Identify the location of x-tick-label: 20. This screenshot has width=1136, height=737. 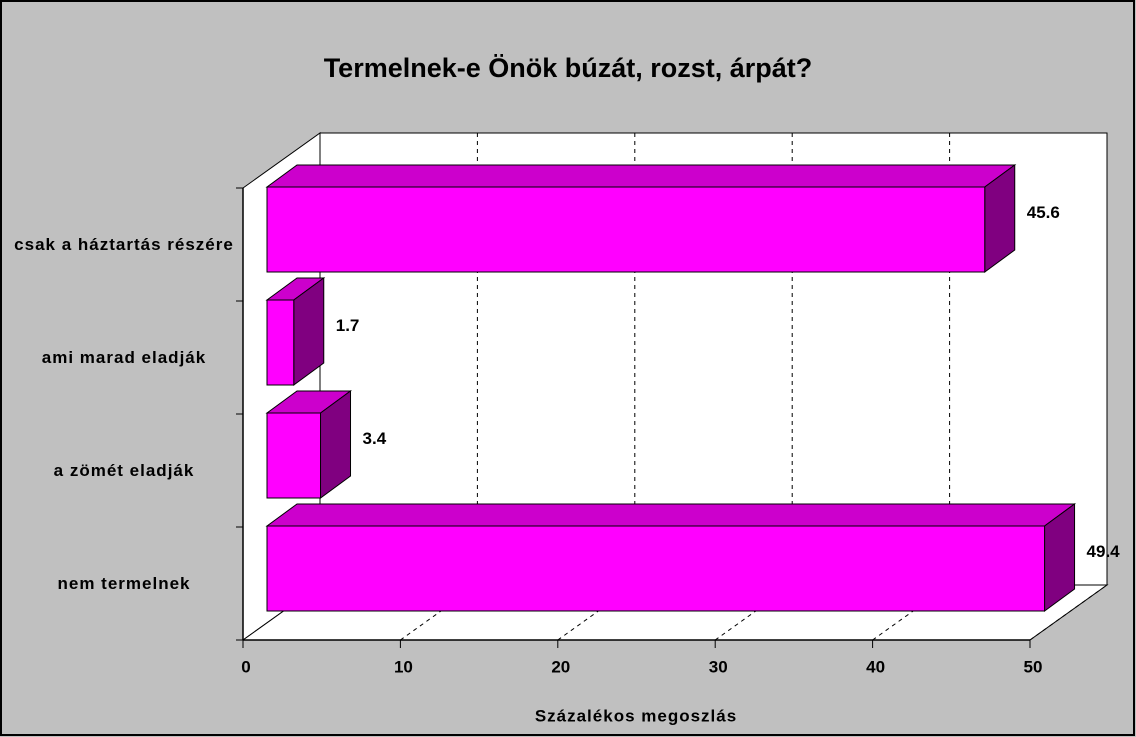
(560, 666).